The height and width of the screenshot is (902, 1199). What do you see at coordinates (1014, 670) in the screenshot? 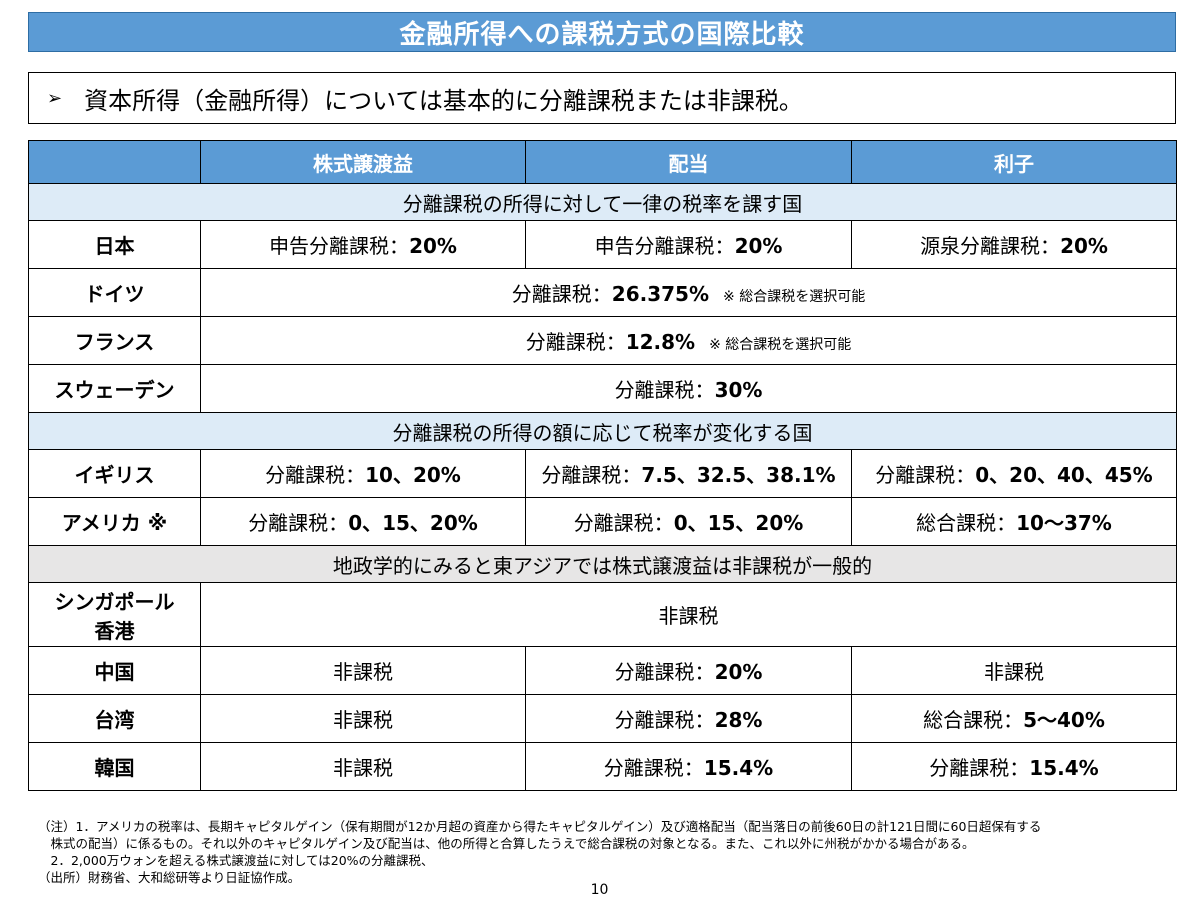
I see `cell-china-interest: 非課税` at bounding box center [1014, 670].